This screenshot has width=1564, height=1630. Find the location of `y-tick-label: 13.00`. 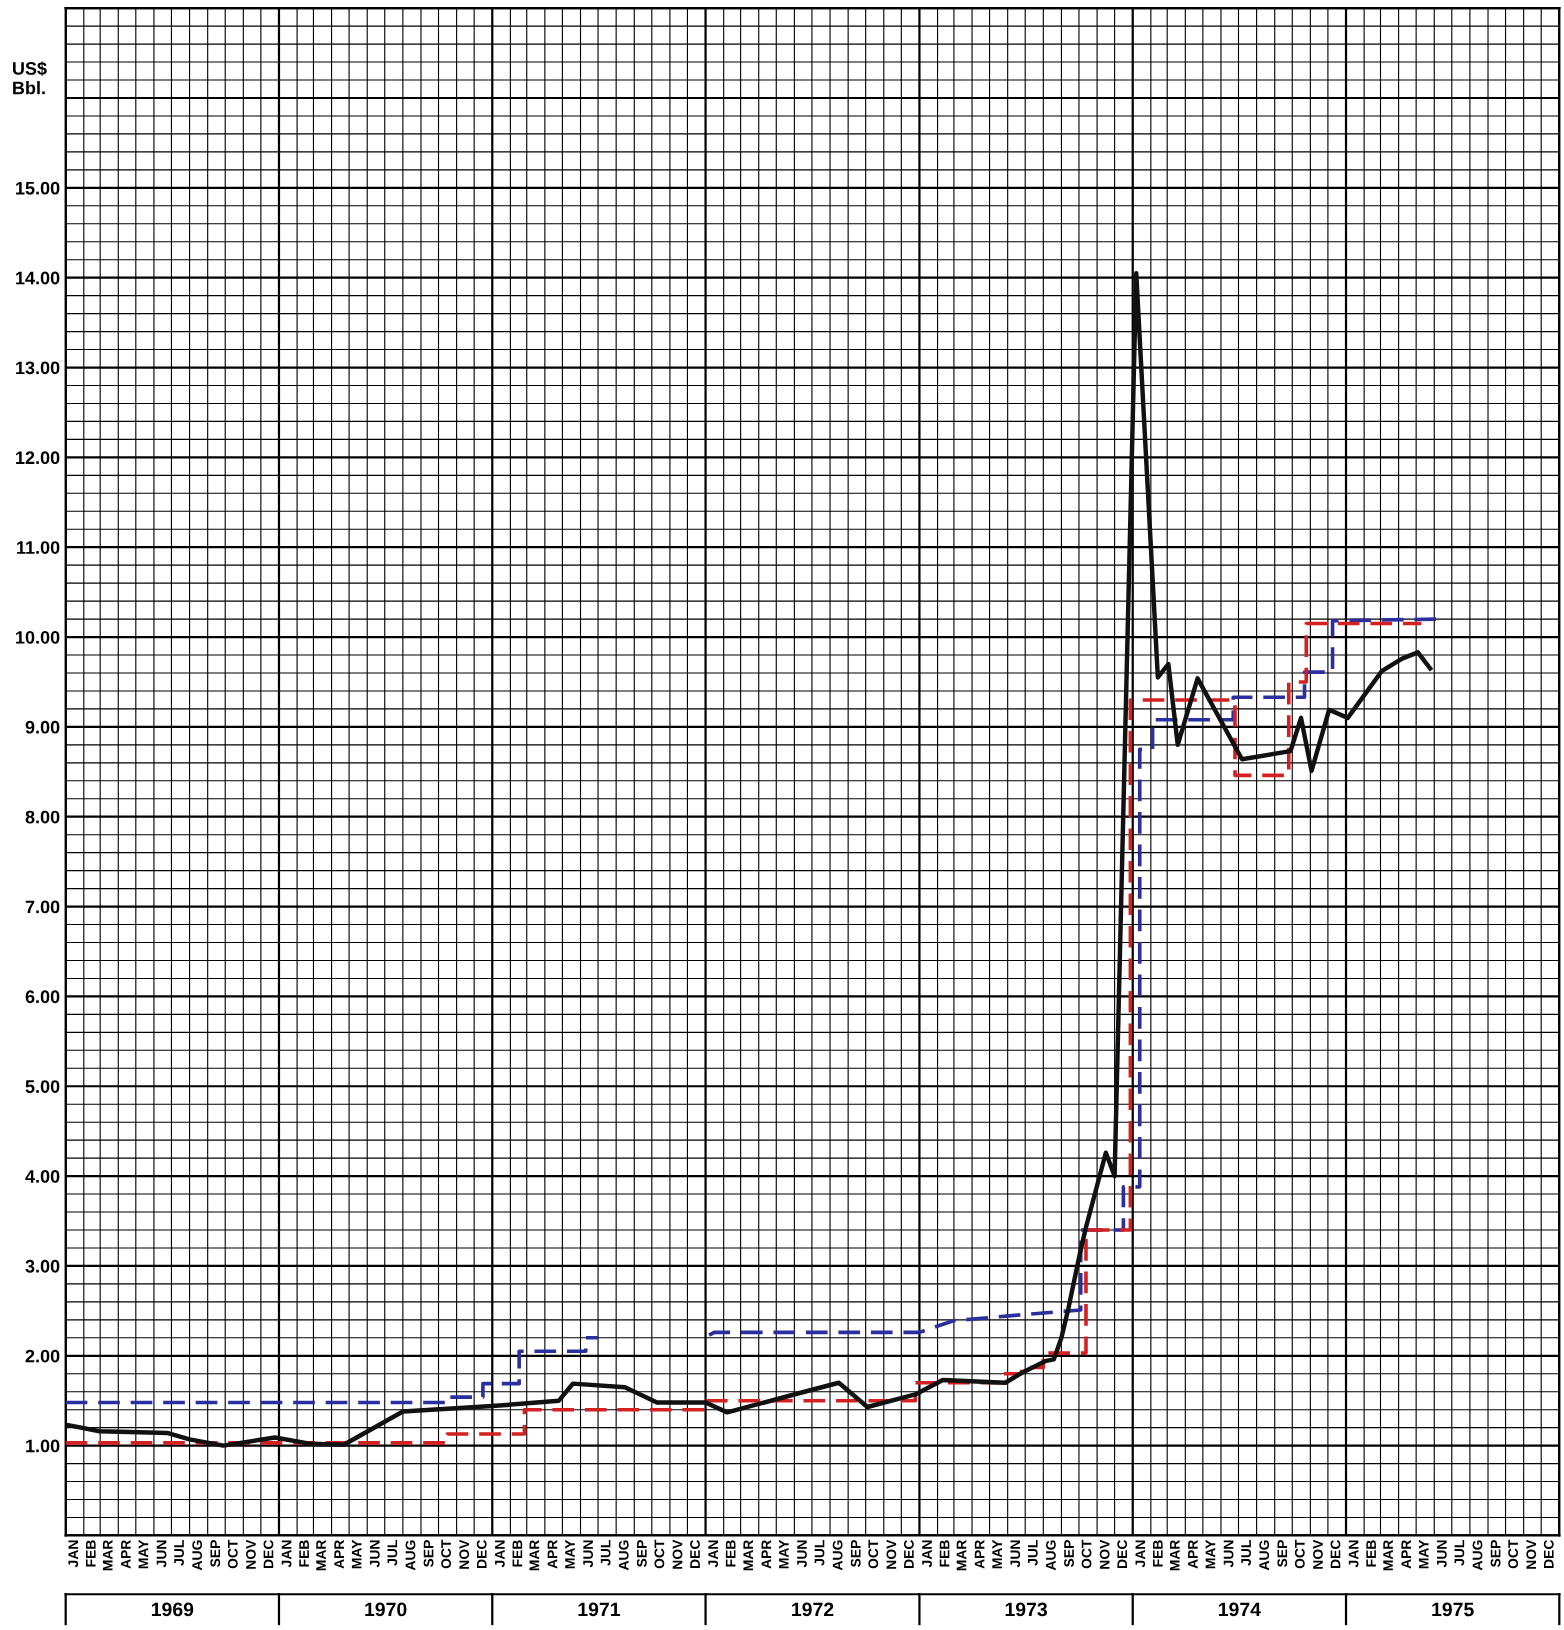

y-tick-label: 13.00 is located at coordinates (38, 368).